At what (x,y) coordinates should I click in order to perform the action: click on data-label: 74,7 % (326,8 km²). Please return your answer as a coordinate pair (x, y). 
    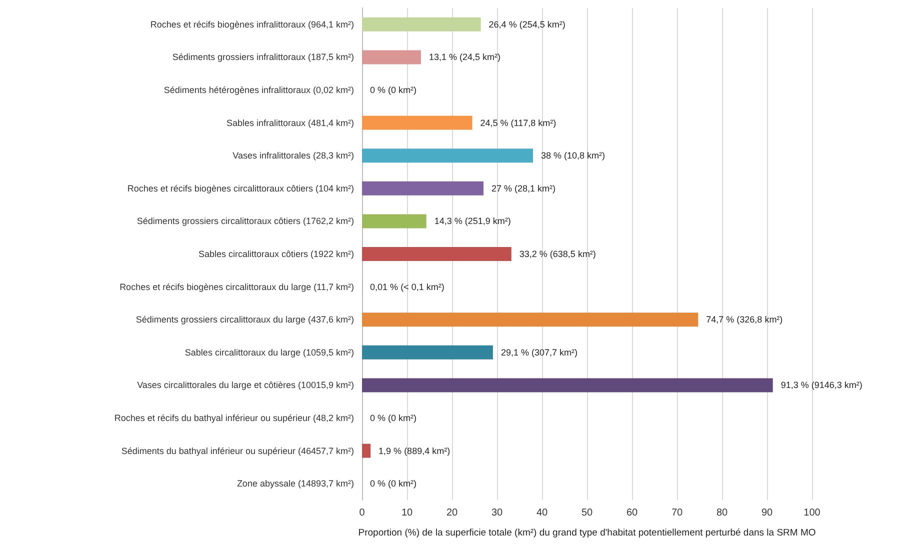
    Looking at the image, I should click on (744, 319).